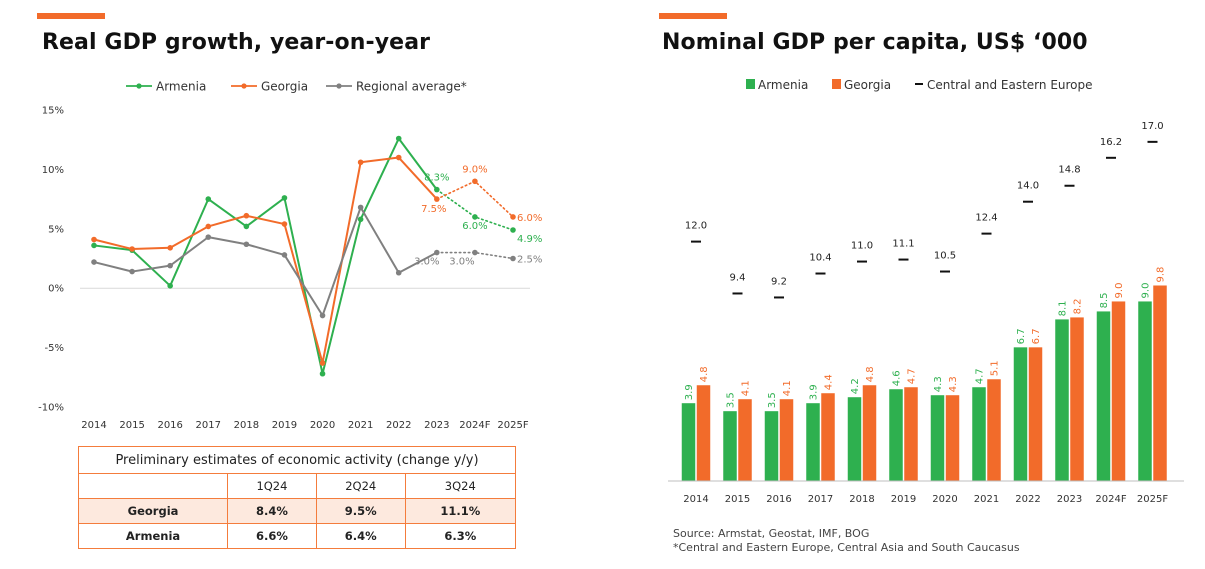 This screenshot has width=1205, height=569. I want to click on x-tick-label: 2024F, so click(474, 425).